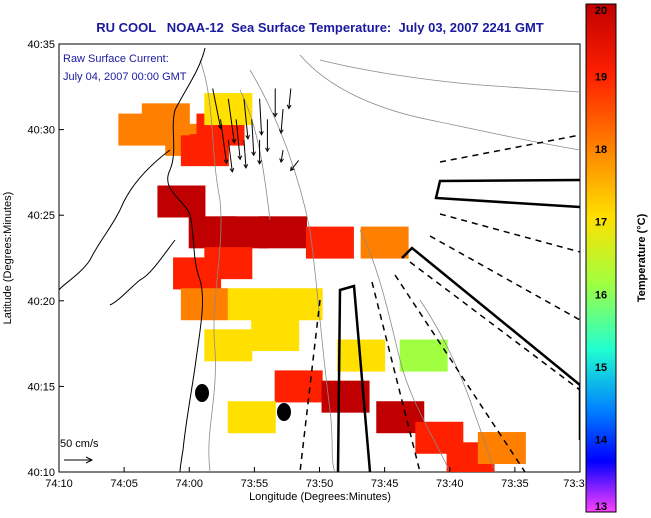  Describe the element at coordinates (642, 257) in the screenshot. I see `colorbar-label: Temperature (°C)` at that location.